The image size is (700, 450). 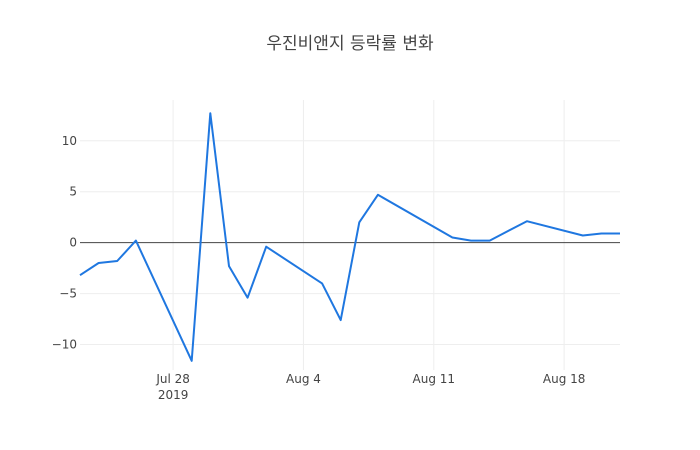 I want to click on y-tick-label: 5, so click(x=73, y=192).